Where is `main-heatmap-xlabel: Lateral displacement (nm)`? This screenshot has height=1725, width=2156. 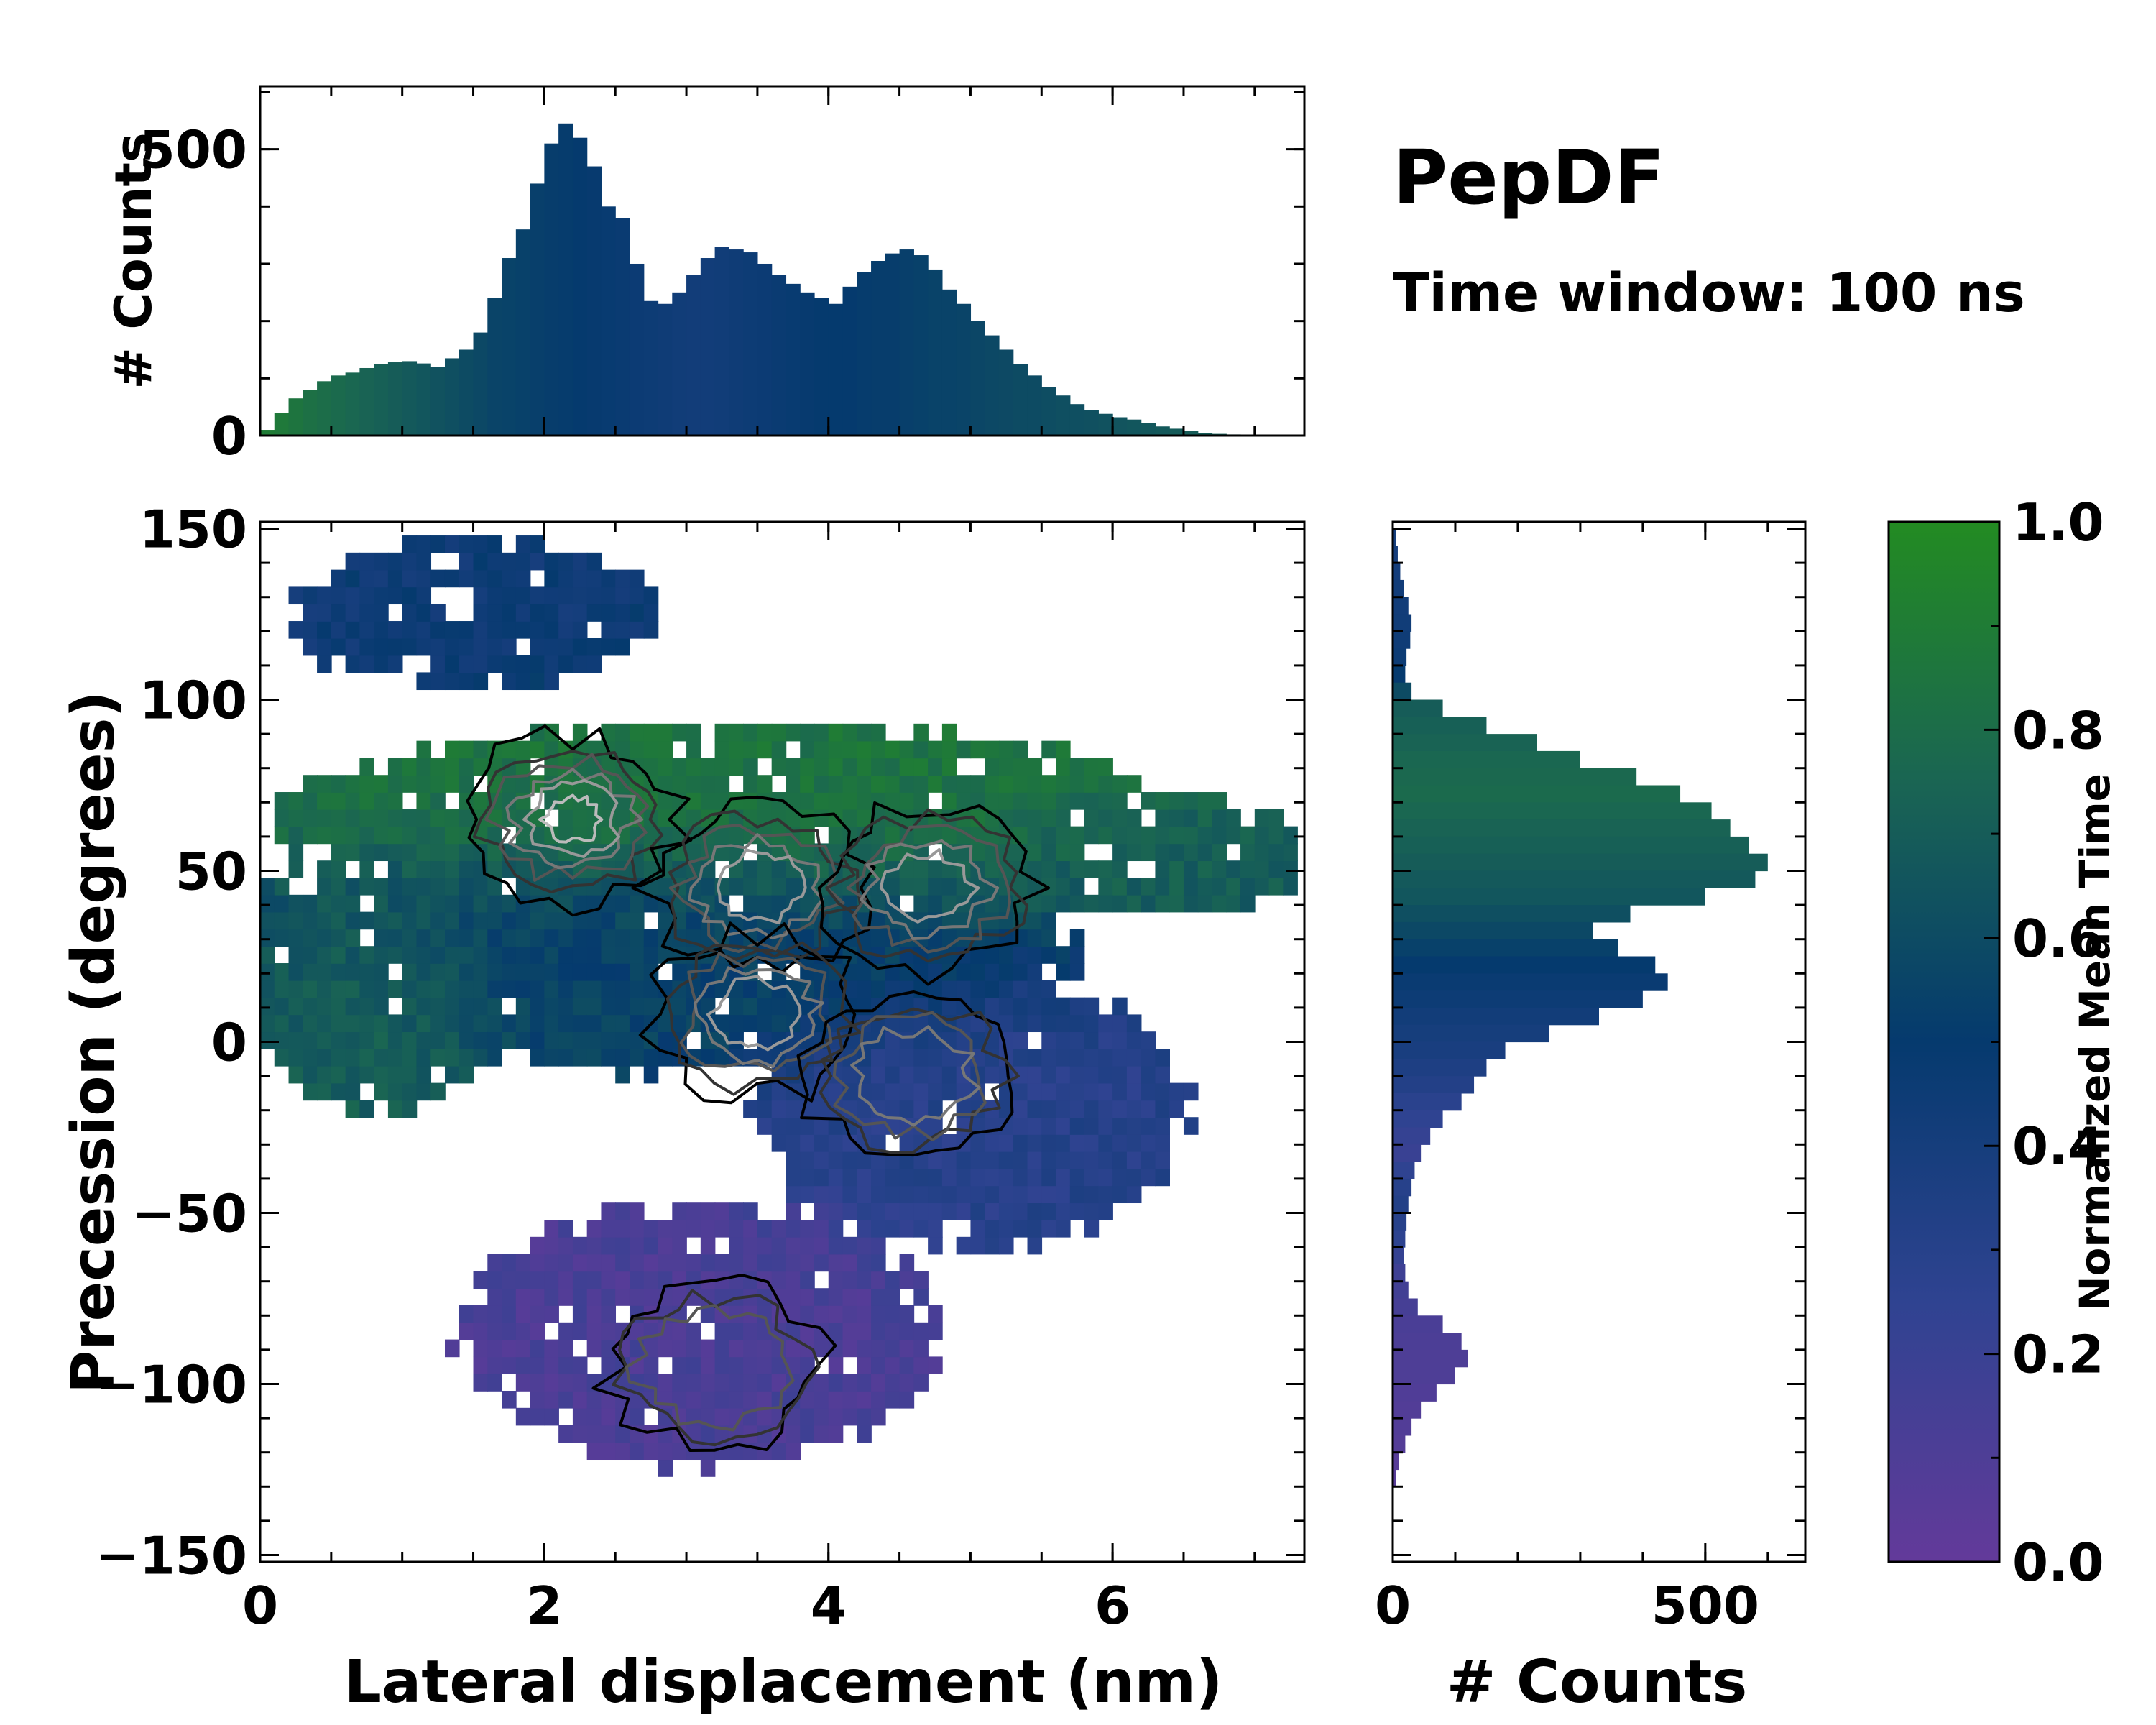 main-heatmap-xlabel: Lateral displacement (nm) is located at coordinates (784, 1682).